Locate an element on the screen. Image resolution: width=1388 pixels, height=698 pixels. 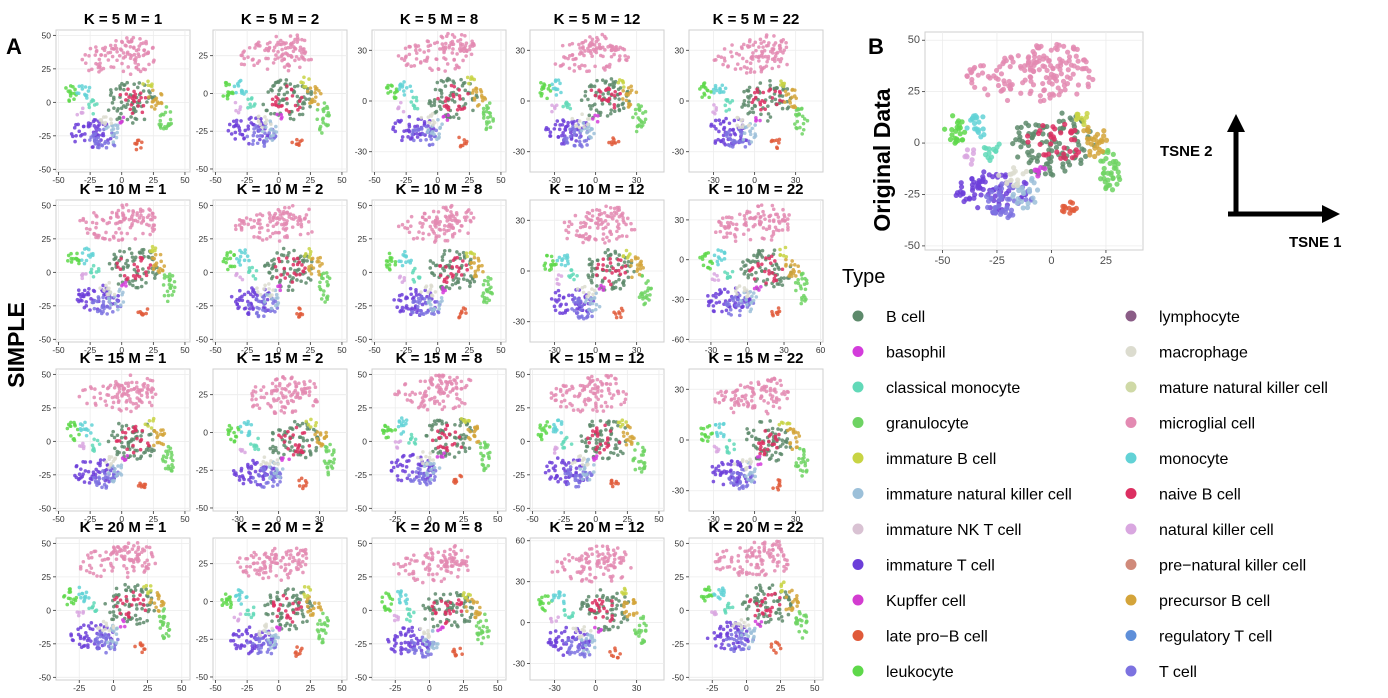
y-tick-label: 25 is located at coordinates (363, 239).